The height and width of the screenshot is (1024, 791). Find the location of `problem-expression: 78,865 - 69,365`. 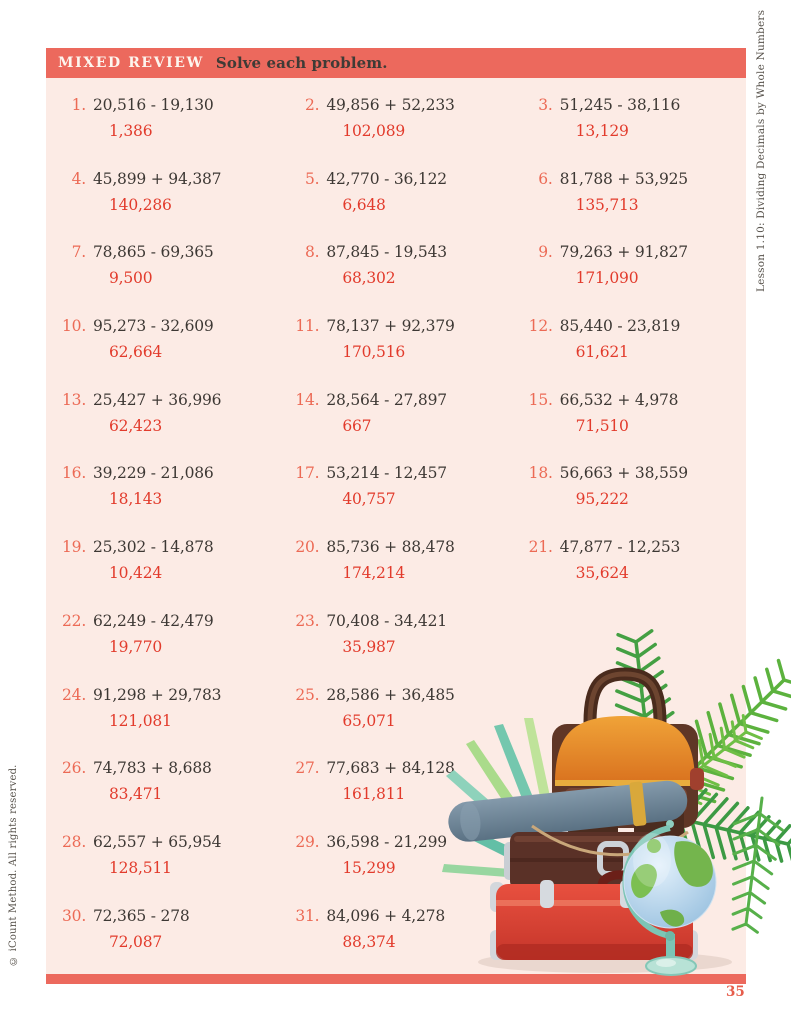

problem-expression: 78,865 - 69,365 is located at coordinates (153, 252).